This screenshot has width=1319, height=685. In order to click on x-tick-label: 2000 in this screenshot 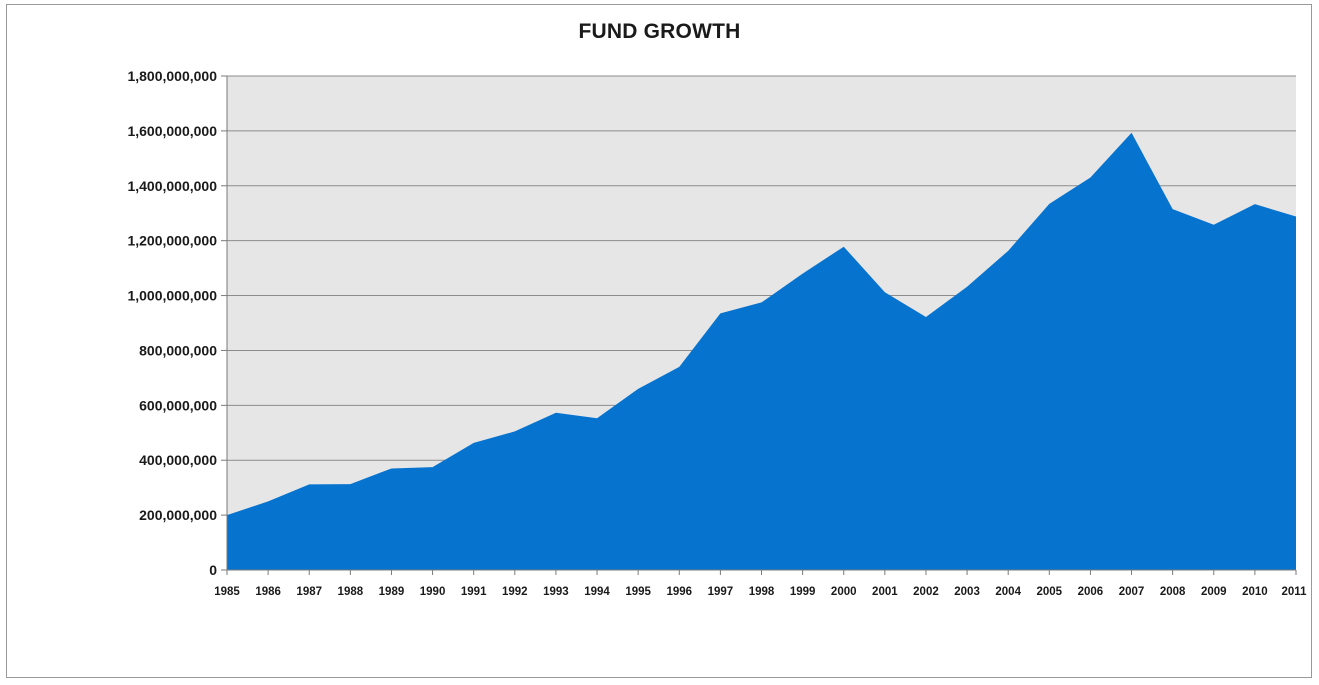, I will do `click(844, 592)`.